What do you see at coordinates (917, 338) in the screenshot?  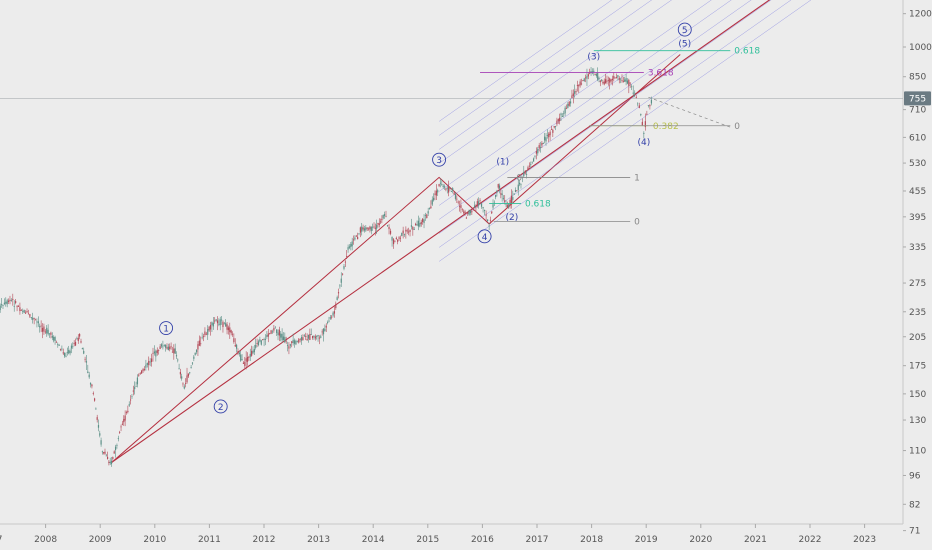 I see `y-tick-label: 205` at bounding box center [917, 338].